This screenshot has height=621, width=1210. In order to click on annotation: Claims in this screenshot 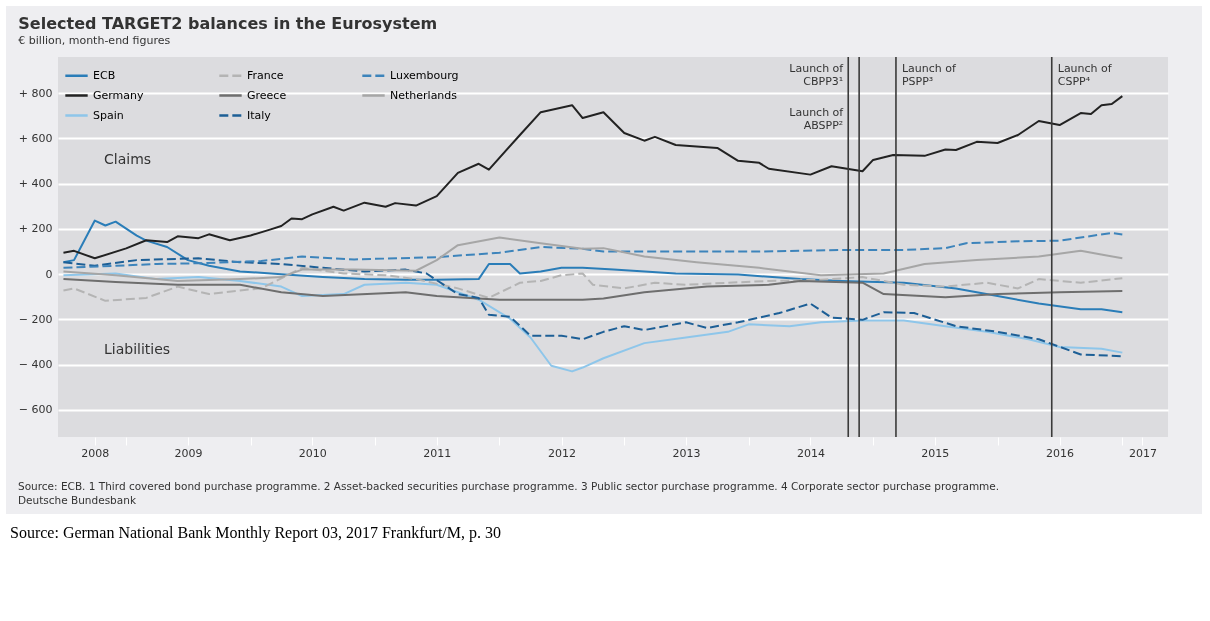, I will do `click(128, 158)`.